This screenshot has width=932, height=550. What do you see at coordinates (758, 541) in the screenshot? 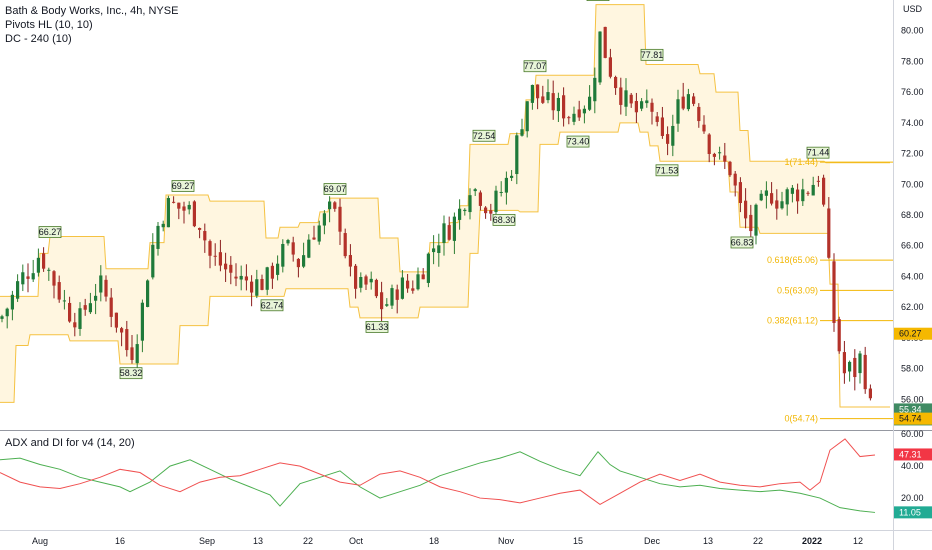
I see `time-tick-label: 22` at bounding box center [758, 541].